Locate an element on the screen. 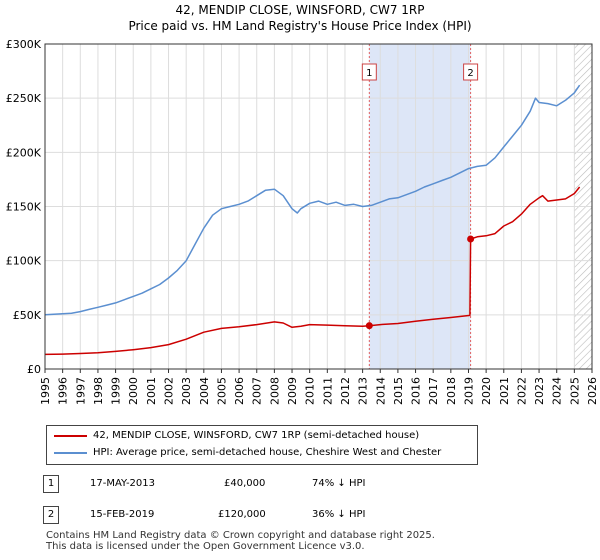 The image size is (600, 560). x-tick-label: 2020 is located at coordinates (486, 391).